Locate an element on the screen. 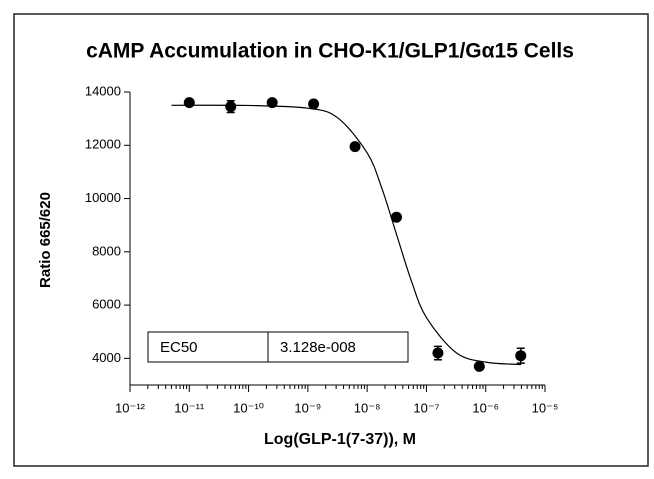 The image size is (654, 479). x-tick-label: 10⁻¹¹ is located at coordinates (189, 407).